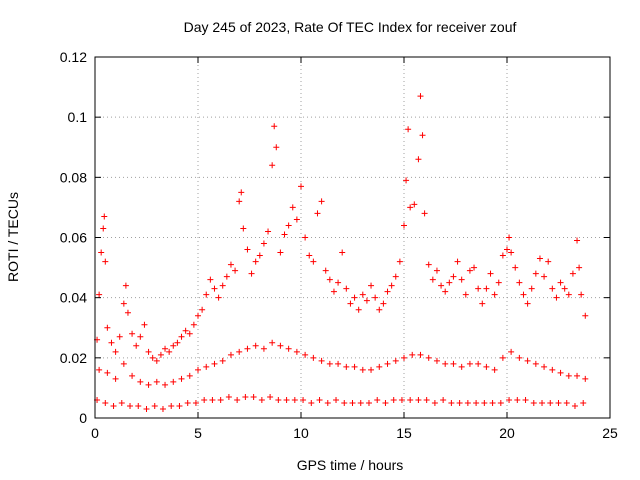 The image size is (640, 480). Describe the element at coordinates (198, 433) in the screenshot. I see `x-tick-label: 5` at that location.